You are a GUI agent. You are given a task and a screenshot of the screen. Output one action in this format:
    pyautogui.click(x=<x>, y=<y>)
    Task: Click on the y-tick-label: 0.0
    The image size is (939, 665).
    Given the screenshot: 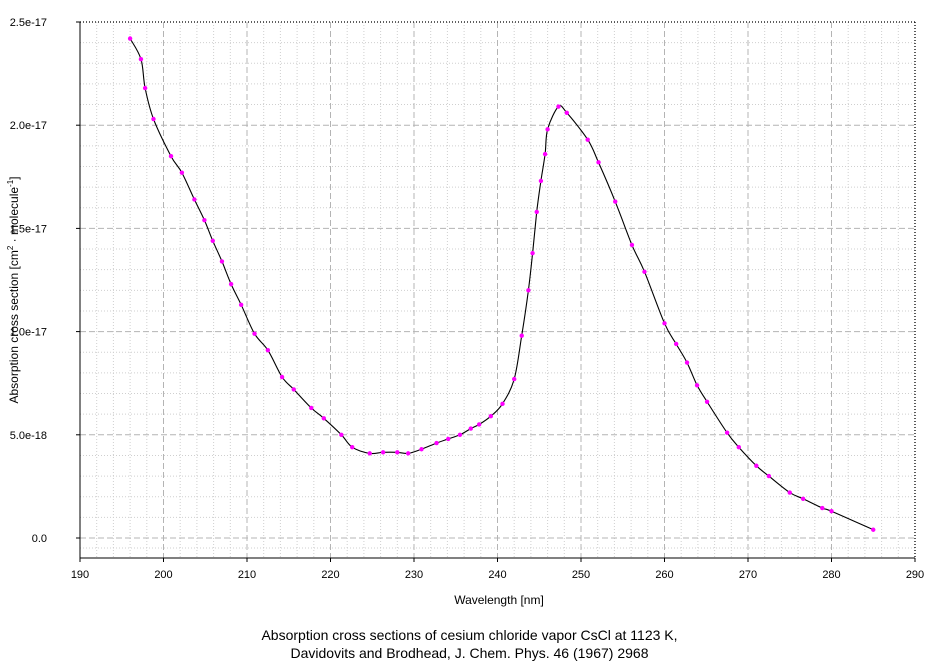 What is the action you would take?
    pyautogui.click(x=39, y=539)
    